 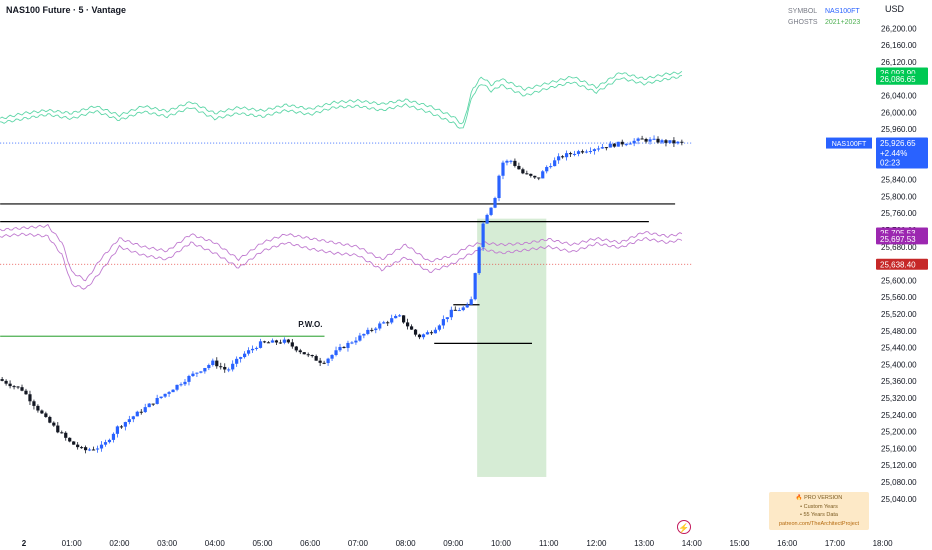 I want to click on x-tick-label-3: 03:00, so click(x=167, y=543).